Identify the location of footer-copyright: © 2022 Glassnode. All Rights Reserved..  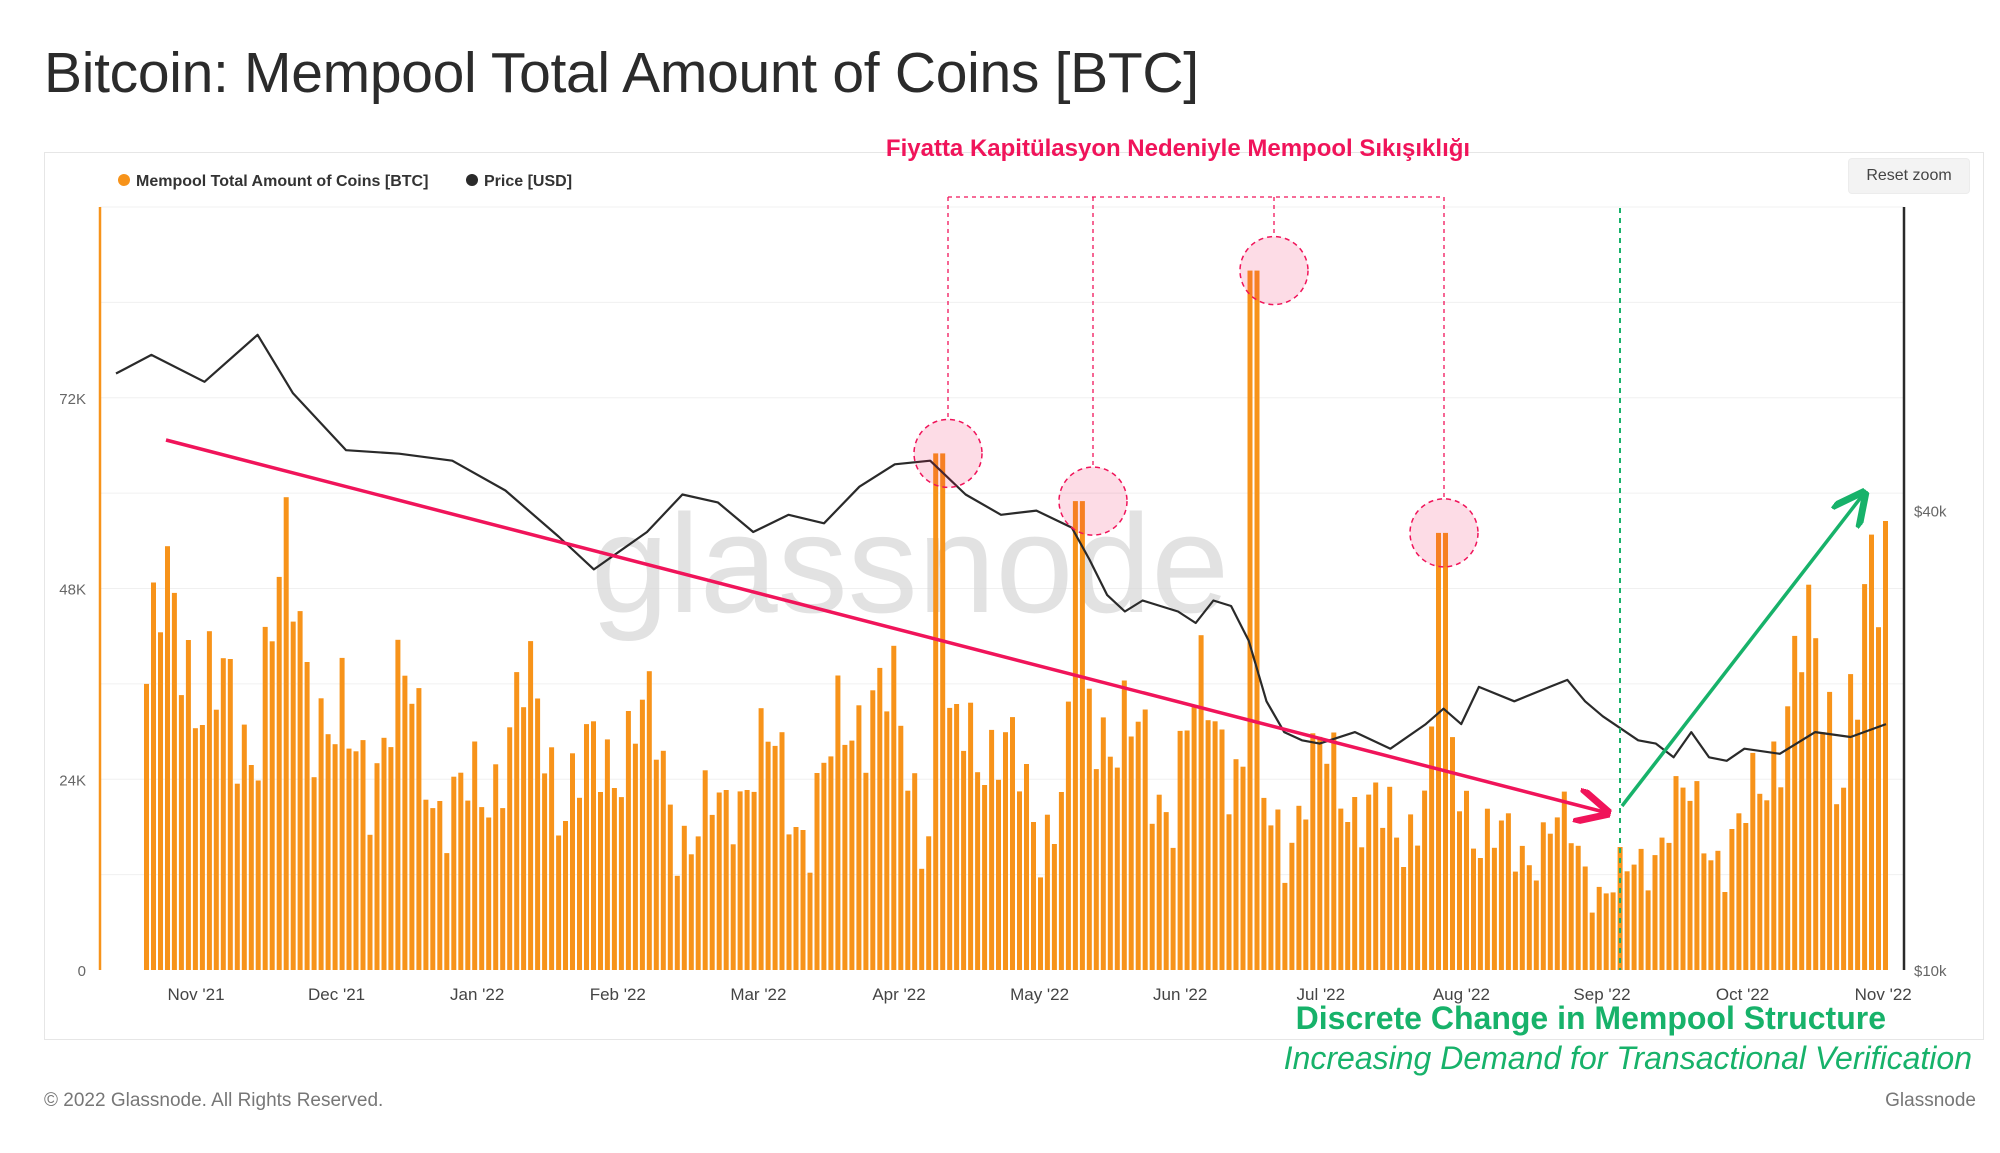
(214, 1100).